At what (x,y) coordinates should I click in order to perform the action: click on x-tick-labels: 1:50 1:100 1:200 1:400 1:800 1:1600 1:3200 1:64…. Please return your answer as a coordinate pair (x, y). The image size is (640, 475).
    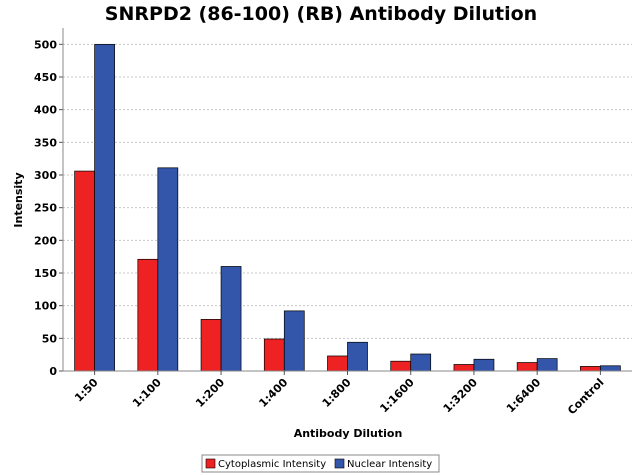
    Looking at the image, I should click on (339, 397).